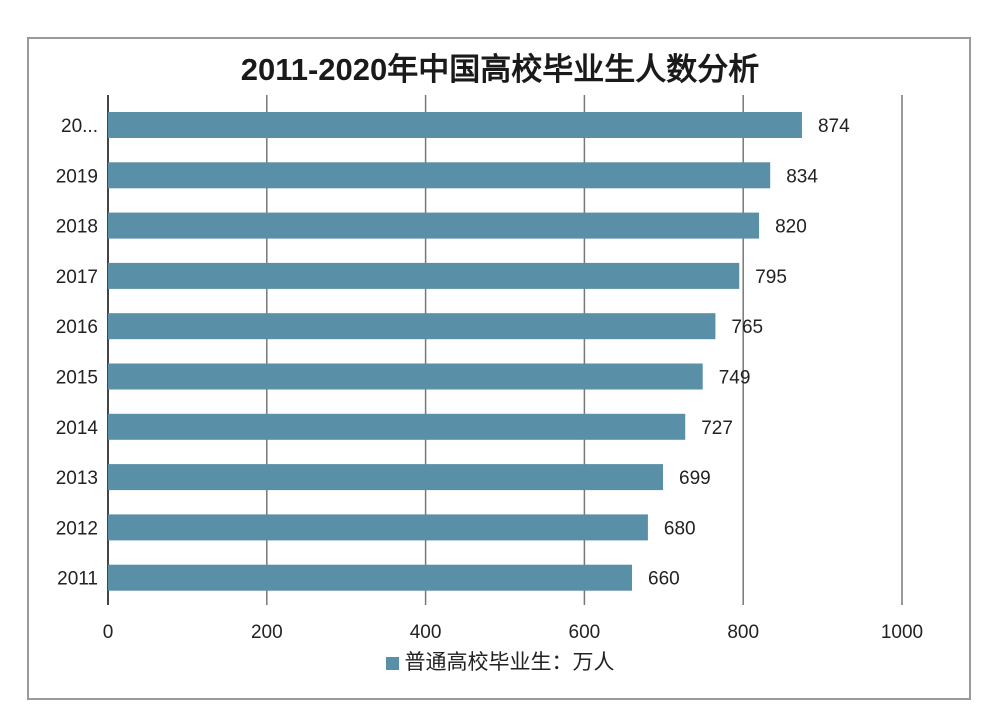  I want to click on x-tick-label: 0, so click(108, 632).